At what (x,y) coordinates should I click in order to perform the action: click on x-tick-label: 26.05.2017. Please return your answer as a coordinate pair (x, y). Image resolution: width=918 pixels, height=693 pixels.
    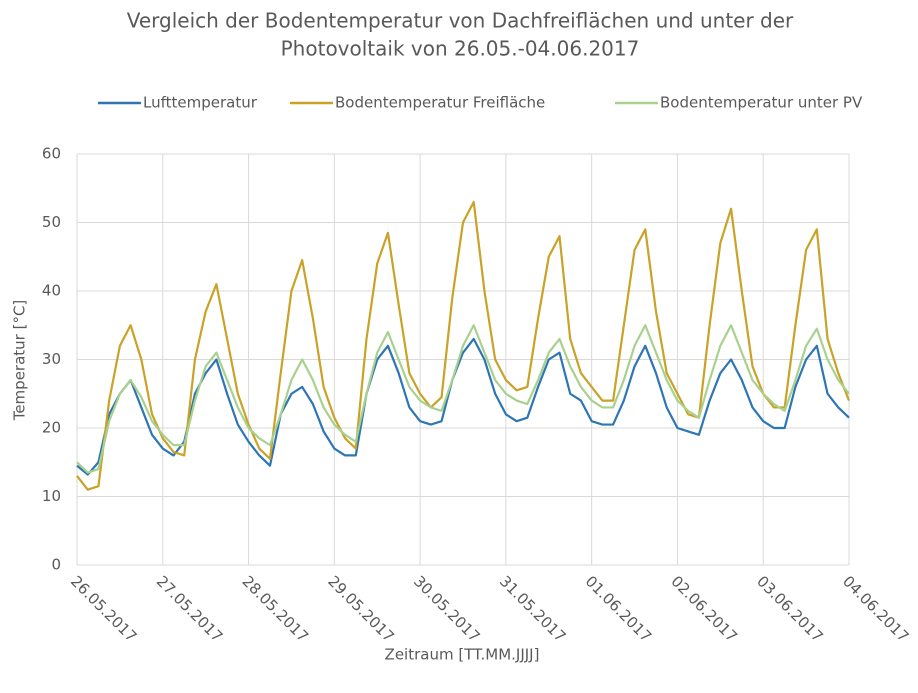
    Looking at the image, I should click on (103, 608).